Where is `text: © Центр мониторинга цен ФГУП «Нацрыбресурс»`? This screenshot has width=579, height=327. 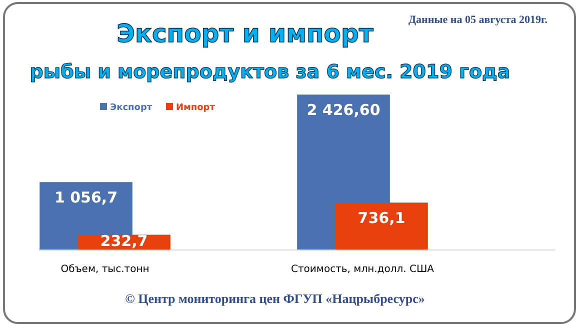 text: © Центр мониторинга цен ФГУП «Нацрыбресурс» is located at coordinates (275, 298).